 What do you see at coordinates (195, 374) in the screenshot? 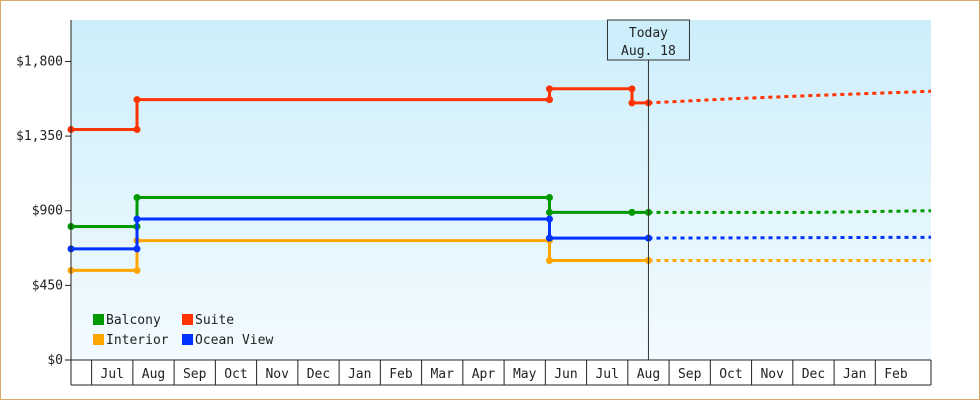
I see `x-tick-label-2: Sep` at bounding box center [195, 374].